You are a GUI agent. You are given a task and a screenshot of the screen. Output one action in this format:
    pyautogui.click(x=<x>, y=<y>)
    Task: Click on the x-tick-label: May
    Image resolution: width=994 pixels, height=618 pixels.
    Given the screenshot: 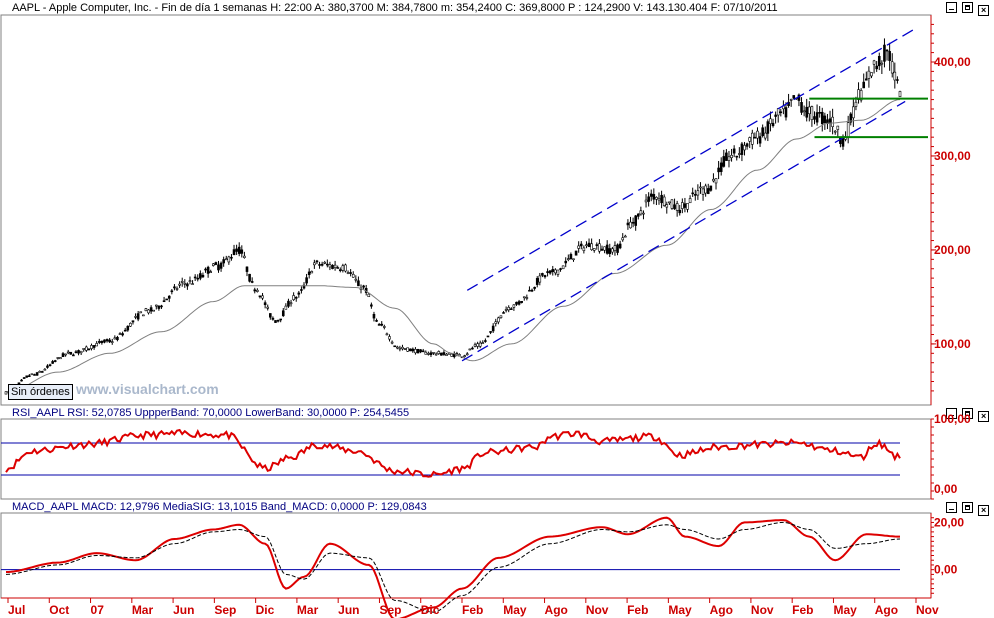 What is the action you would take?
    pyautogui.click(x=845, y=610)
    